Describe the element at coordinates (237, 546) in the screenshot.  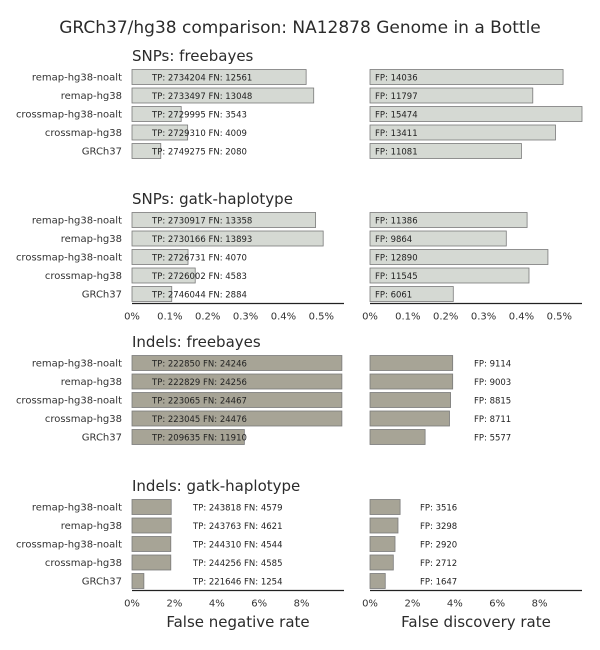
I see `fnr-bar-label: TP: 244310 FN: 4544` at that location.